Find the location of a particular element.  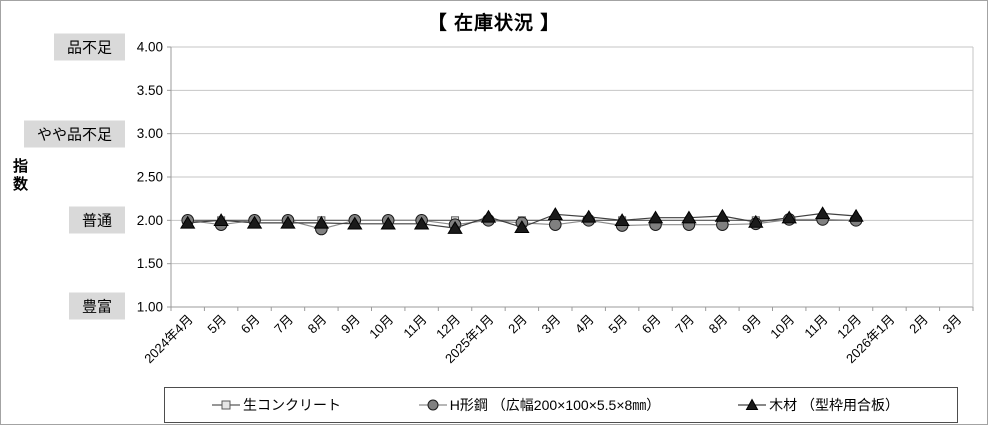

data-point-circle is located at coordinates (555, 224).